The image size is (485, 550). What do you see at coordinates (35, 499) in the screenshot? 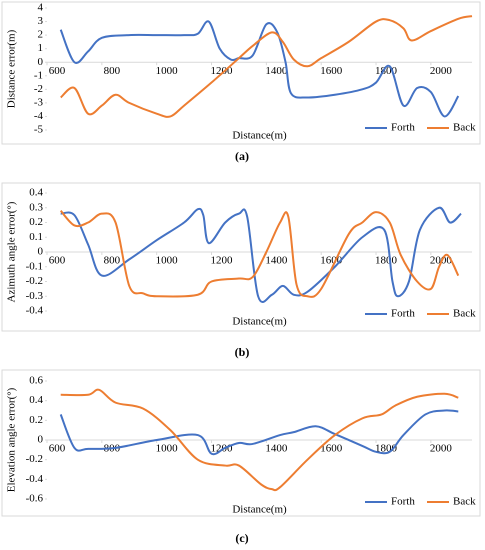
I see `y-tick-label: -0.6` at bounding box center [35, 499].